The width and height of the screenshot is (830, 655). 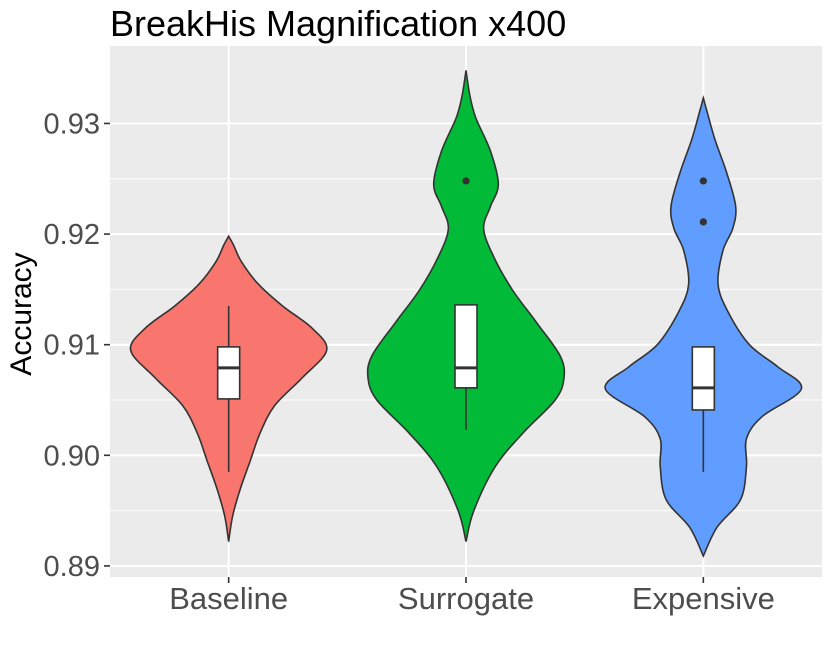 I want to click on chart-title: BreakHis Magnification x400, so click(x=338, y=23).